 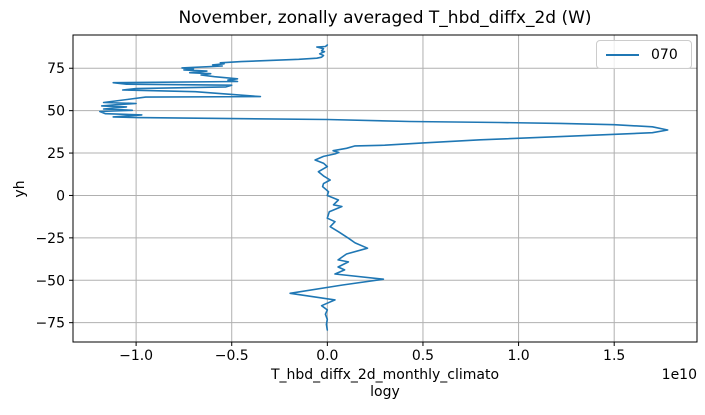 I want to click on x-tick-label: −1.0, so click(x=136, y=356).